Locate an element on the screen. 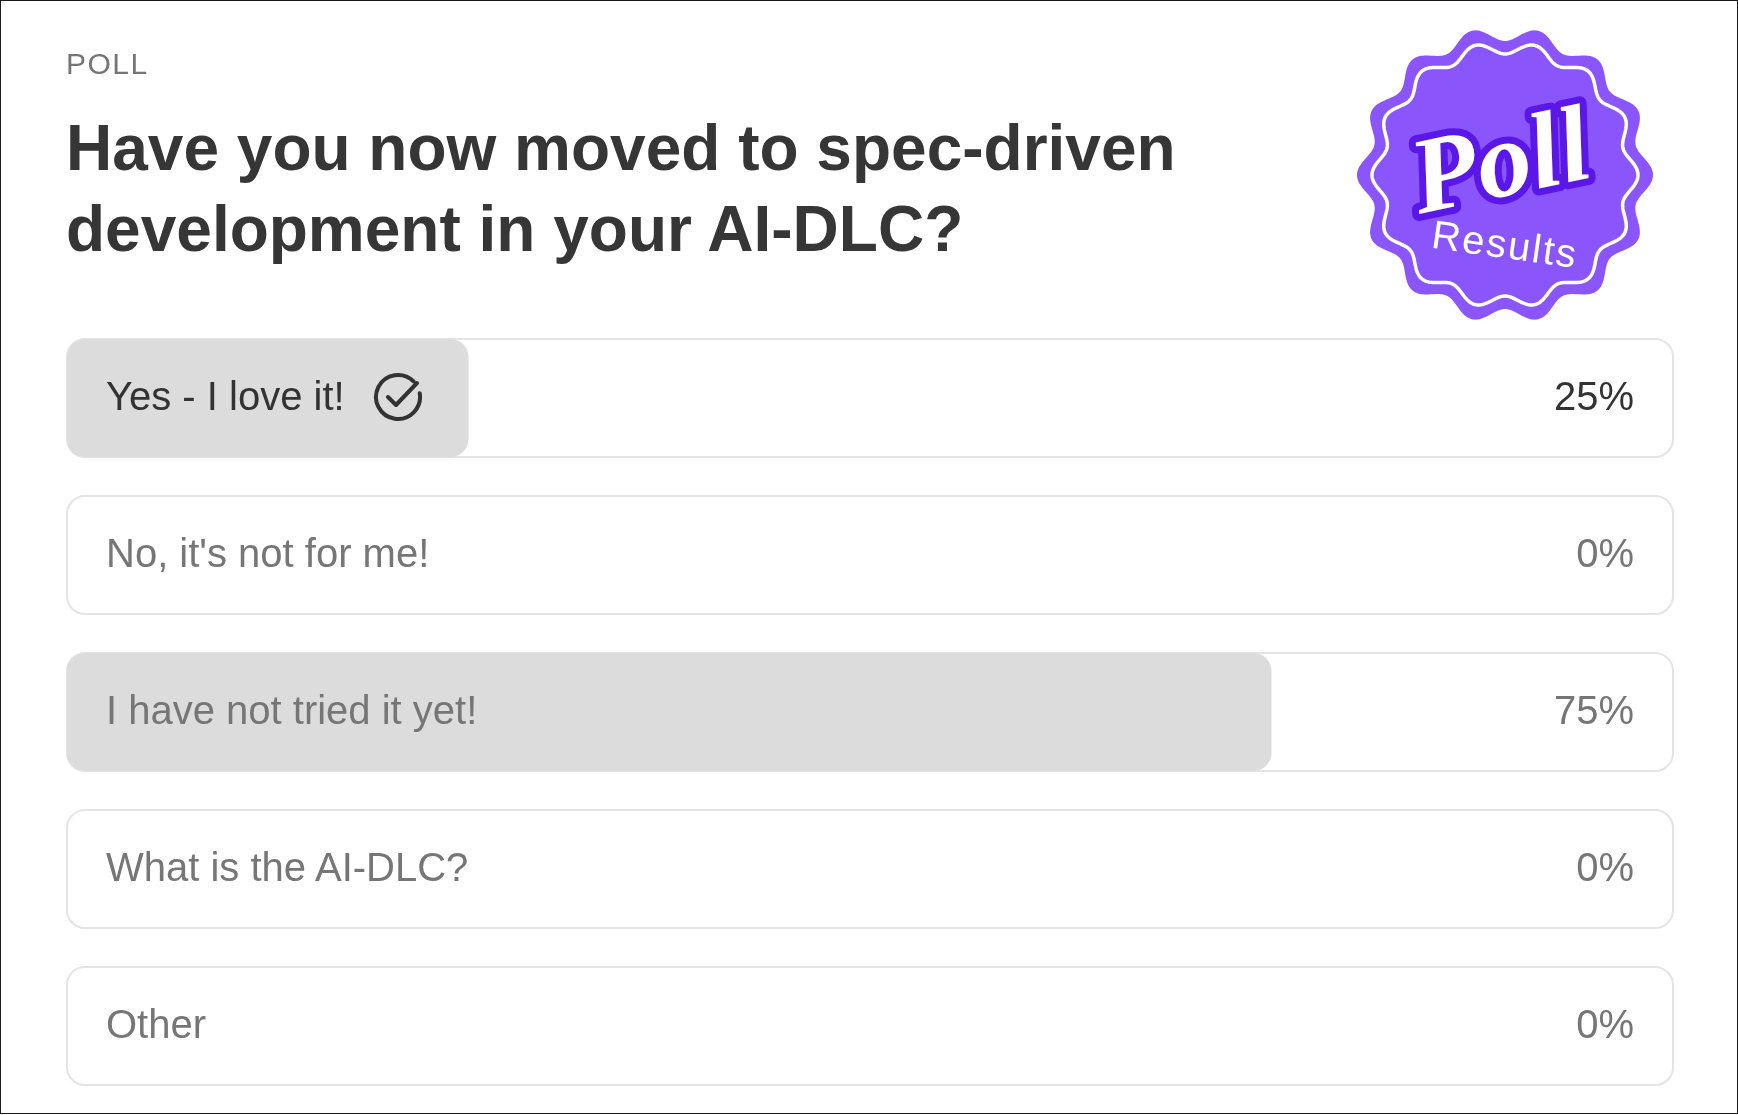  data-label: 75% is located at coordinates (1593, 710).